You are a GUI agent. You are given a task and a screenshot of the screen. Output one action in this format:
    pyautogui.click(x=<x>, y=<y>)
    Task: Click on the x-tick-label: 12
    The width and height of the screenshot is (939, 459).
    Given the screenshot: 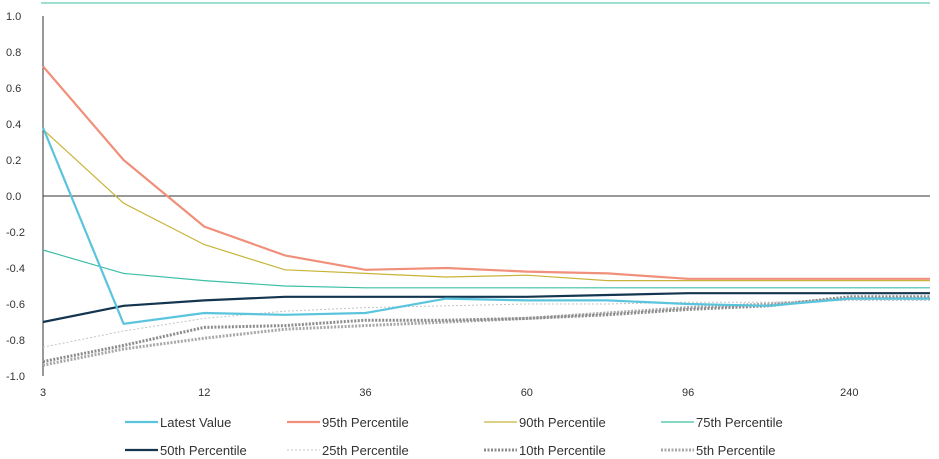 What is the action you would take?
    pyautogui.click(x=204, y=393)
    